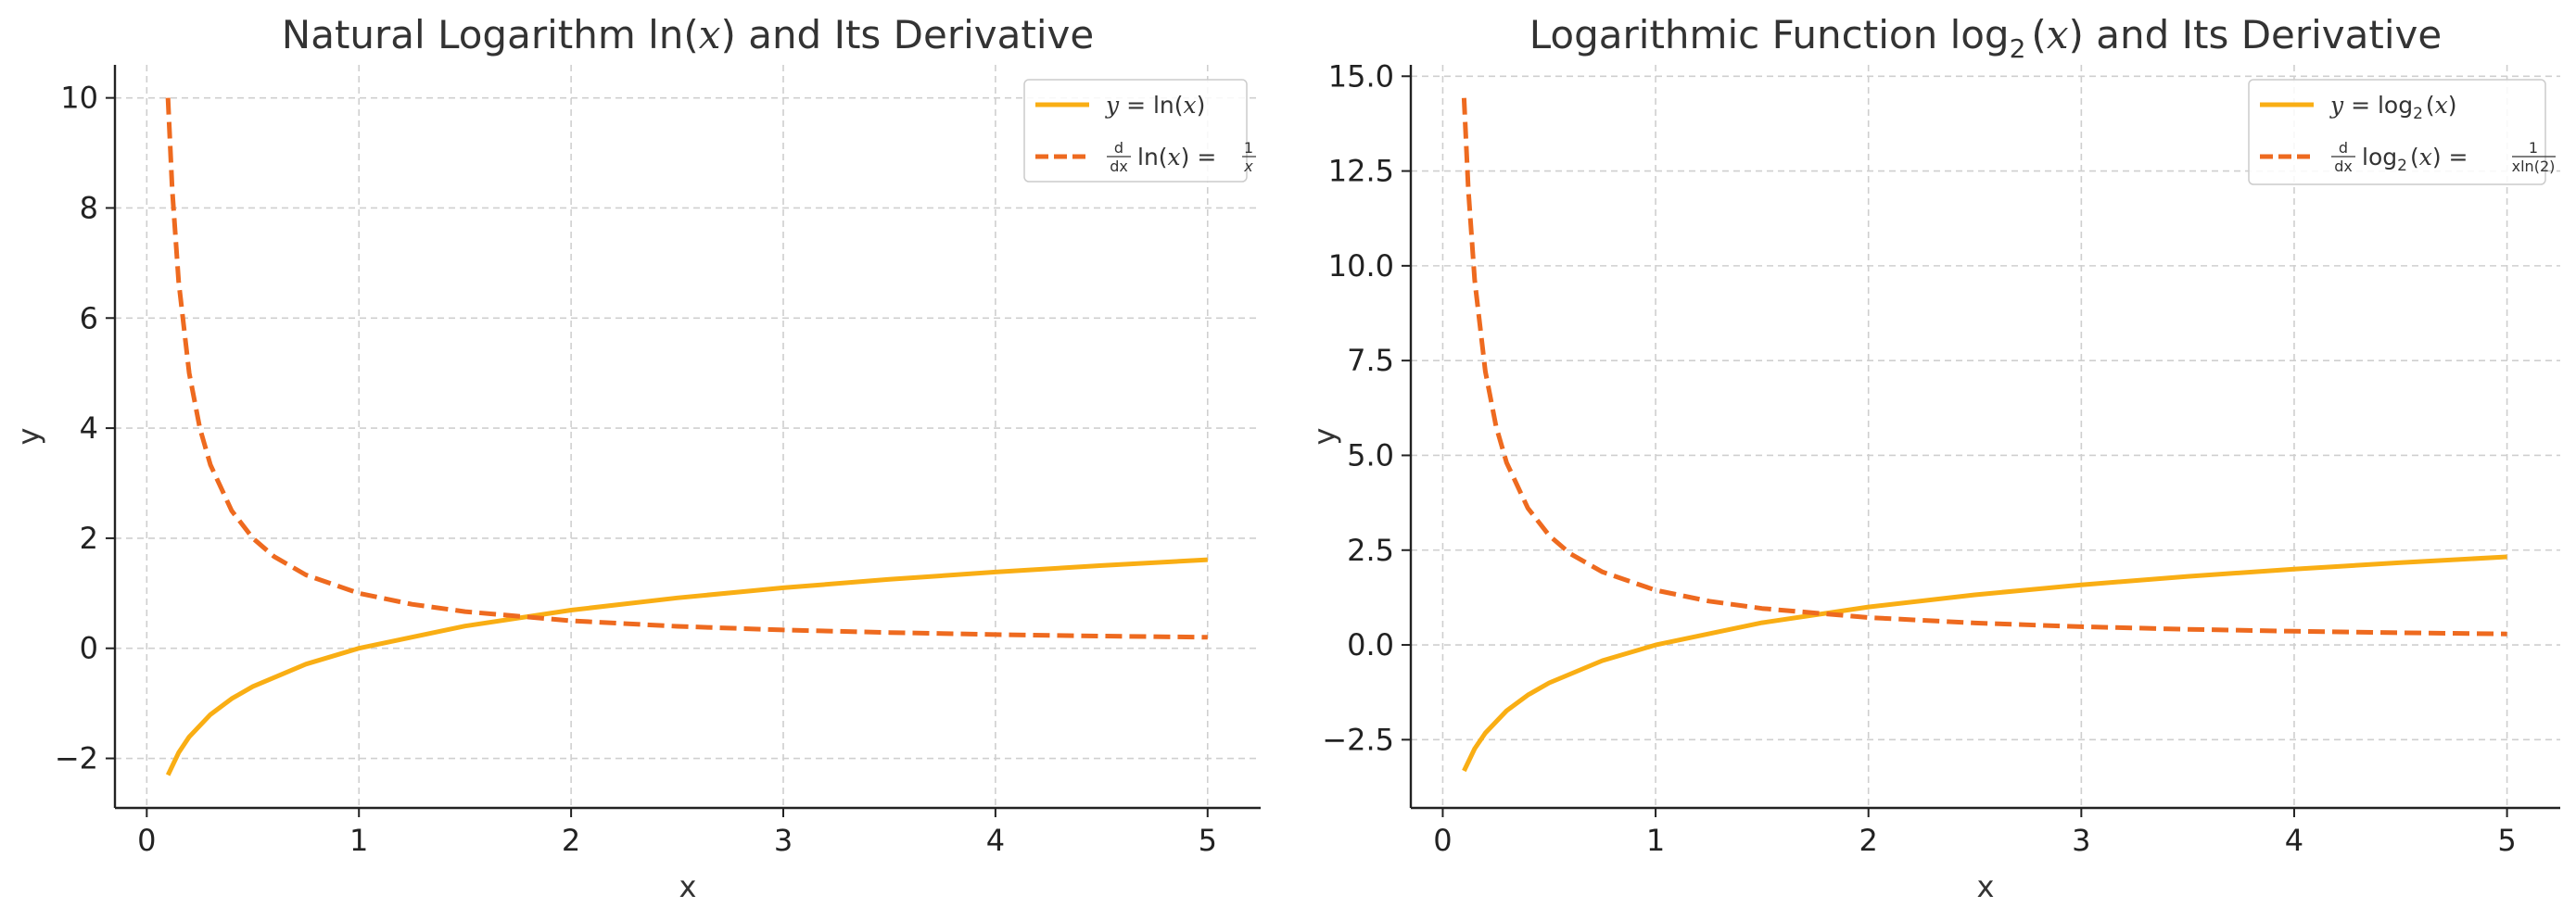 This screenshot has width=2576, height=908. Describe the element at coordinates (1361, 171) in the screenshot. I see `y-tick-label: 12.5` at that location.